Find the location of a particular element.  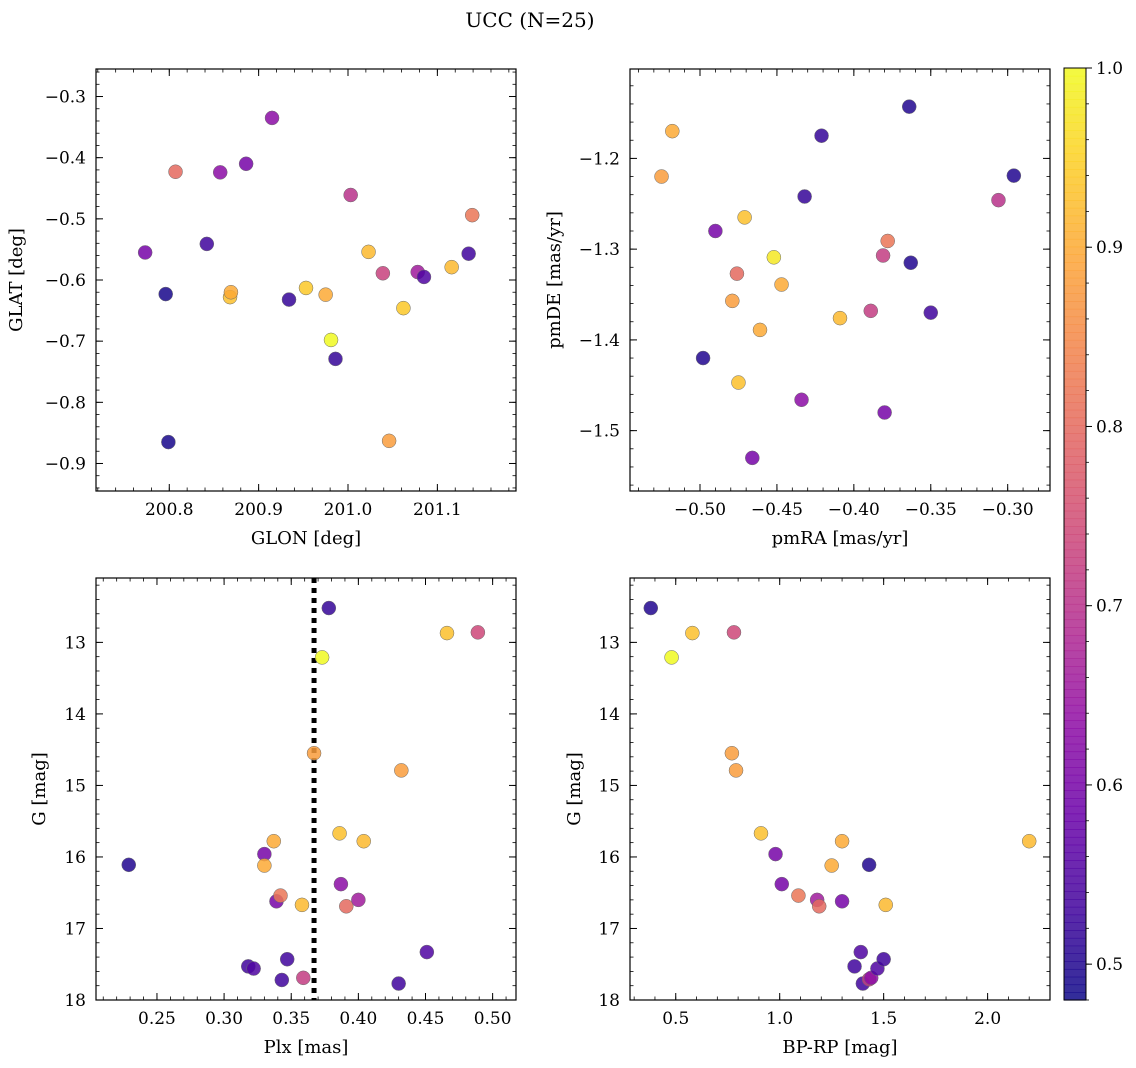

x-tick-label: 201.1 is located at coordinates (437, 510).